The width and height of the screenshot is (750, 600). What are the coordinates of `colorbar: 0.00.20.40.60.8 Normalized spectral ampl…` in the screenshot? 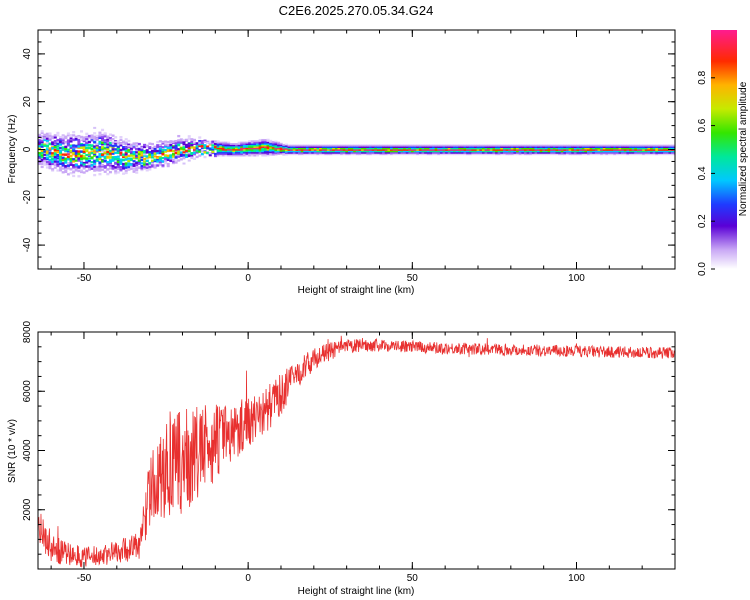 It's located at (723, 153).